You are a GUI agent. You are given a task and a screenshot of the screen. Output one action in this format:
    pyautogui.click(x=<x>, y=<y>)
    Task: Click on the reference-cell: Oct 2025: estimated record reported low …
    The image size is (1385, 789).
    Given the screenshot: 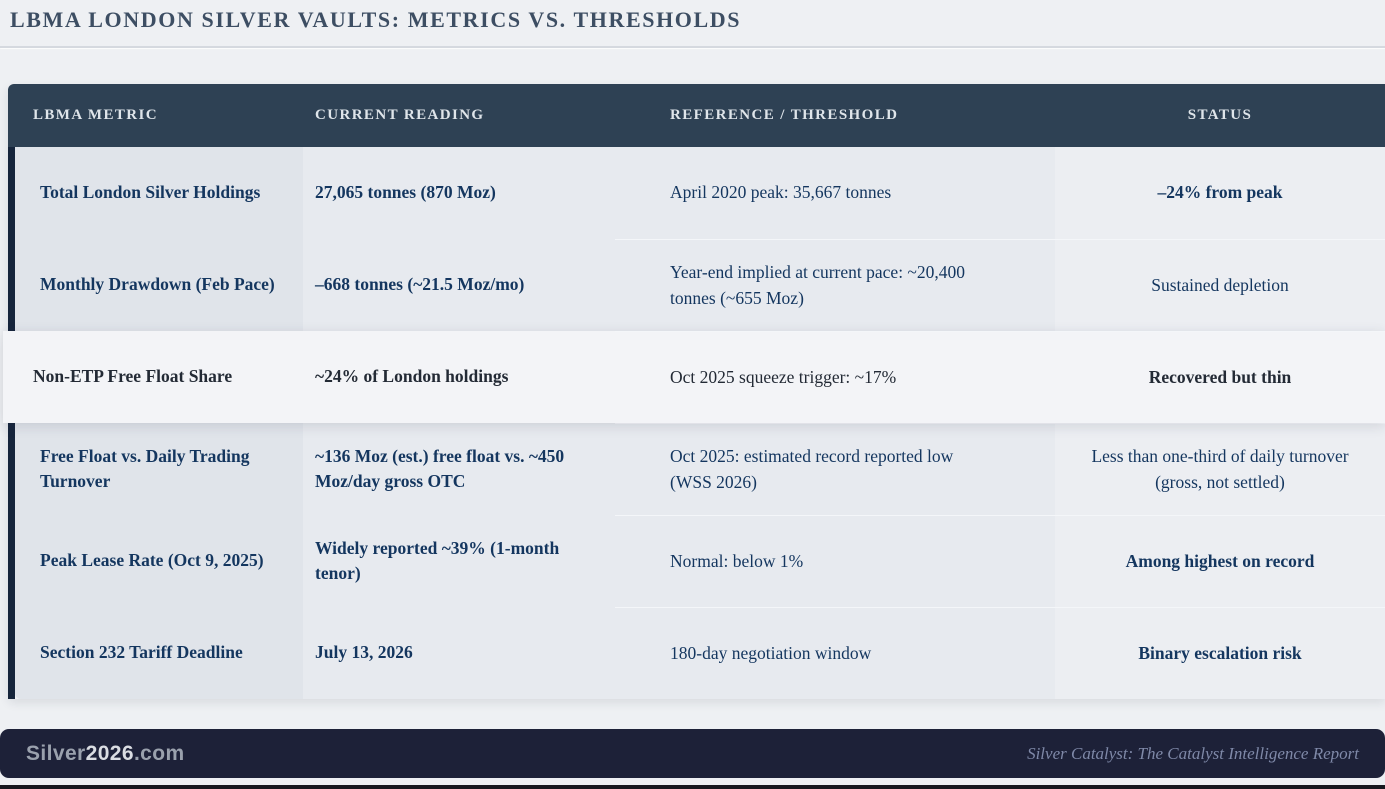 What is the action you would take?
    pyautogui.click(x=835, y=469)
    